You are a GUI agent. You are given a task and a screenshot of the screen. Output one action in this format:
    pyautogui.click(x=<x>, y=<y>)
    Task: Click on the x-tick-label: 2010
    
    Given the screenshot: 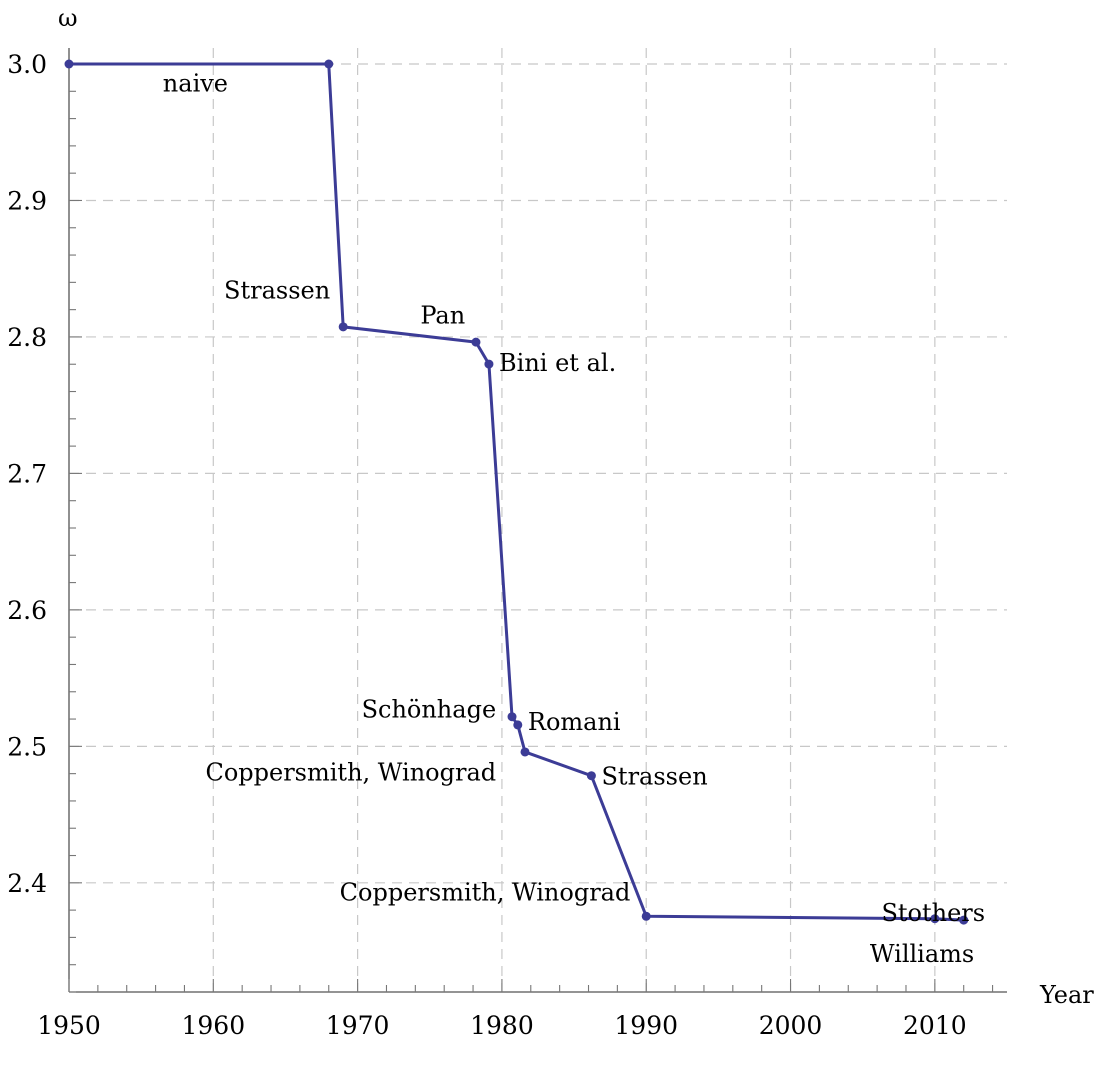 What is the action you would take?
    pyautogui.click(x=935, y=1025)
    